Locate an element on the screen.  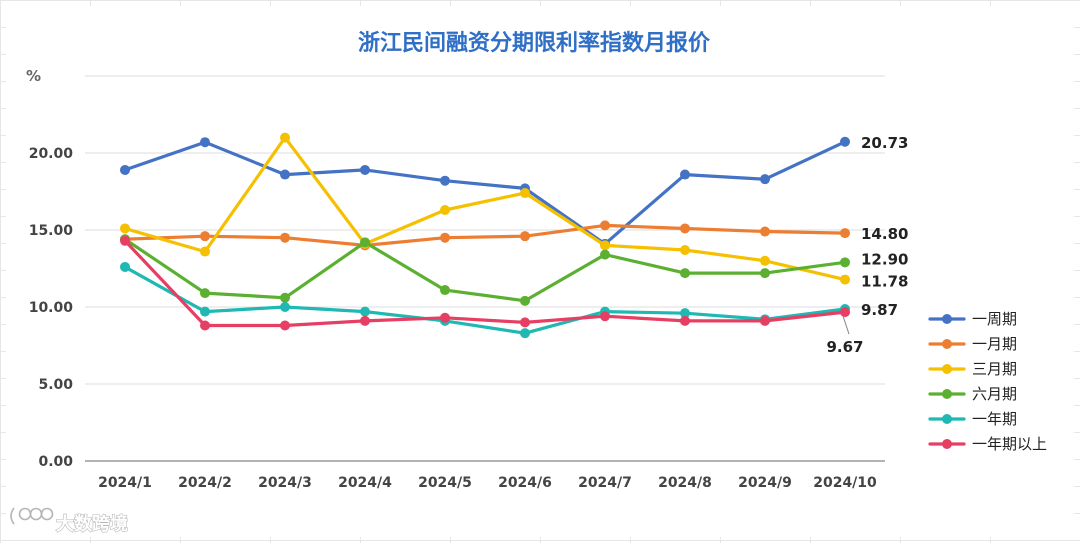
legend-label: 一月期 is located at coordinates (994, 344).